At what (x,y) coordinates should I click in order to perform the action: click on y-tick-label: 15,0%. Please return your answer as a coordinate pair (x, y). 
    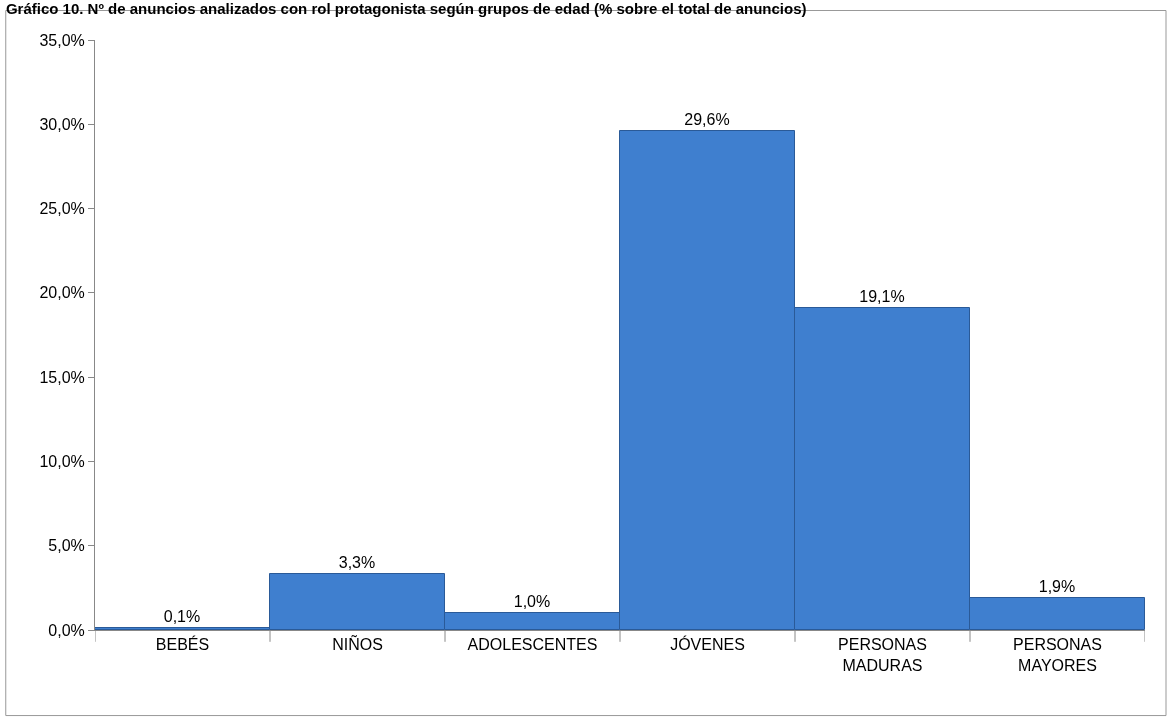
    Looking at the image, I should click on (62, 377).